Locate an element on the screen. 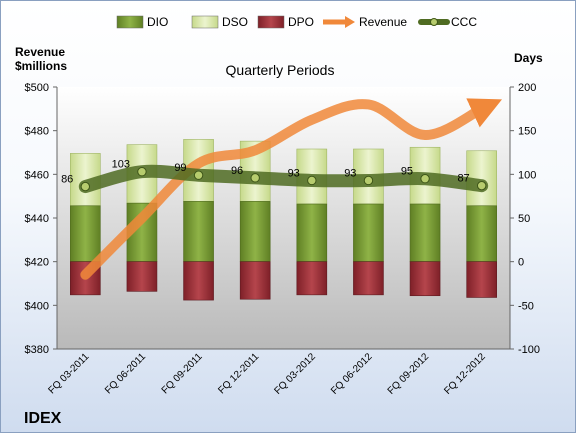 The image size is (576, 433). legend-swatch-dpo is located at coordinates (271, 22).